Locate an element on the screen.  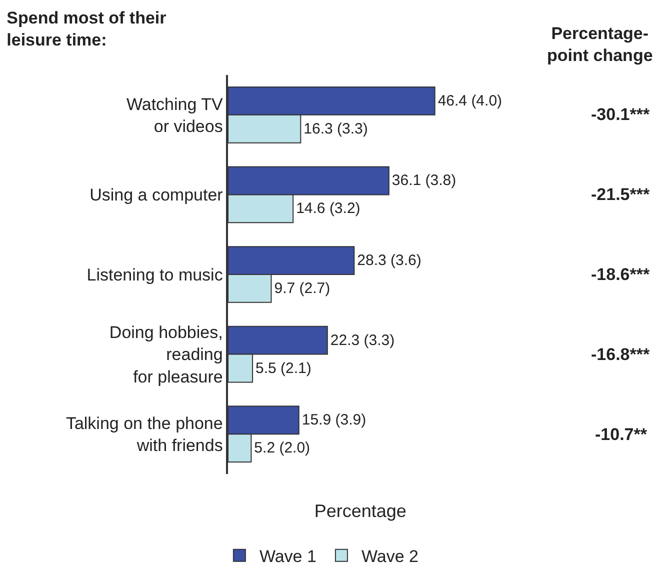
data-label: 5.2 (2.0) is located at coordinates (282, 448).